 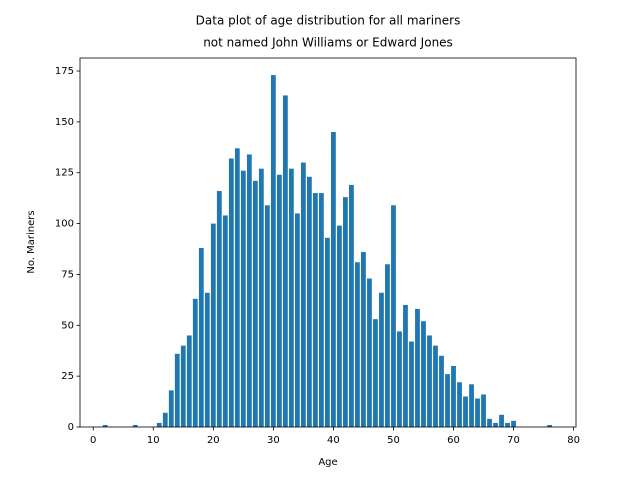 I want to click on x-tick-label: 40, so click(x=333, y=440).